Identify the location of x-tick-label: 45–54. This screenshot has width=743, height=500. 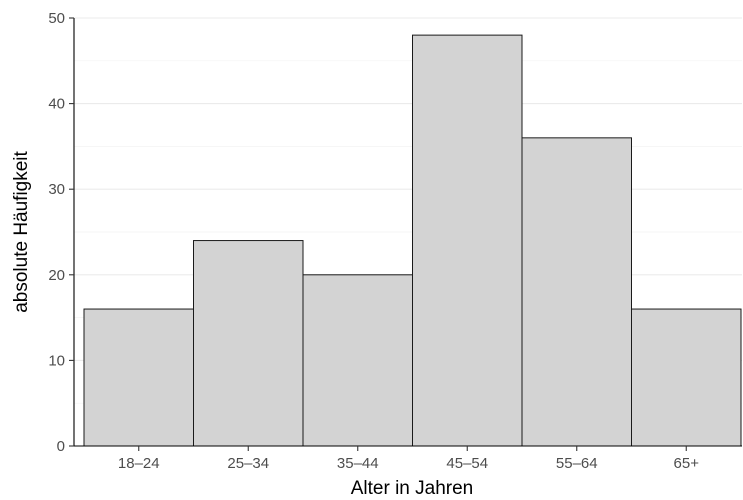
(467, 463).